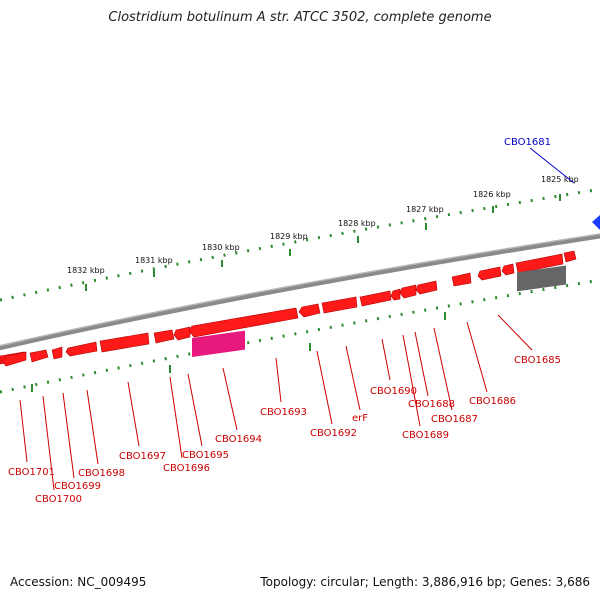  I want to click on gene-label: CBO1681, so click(527, 142).